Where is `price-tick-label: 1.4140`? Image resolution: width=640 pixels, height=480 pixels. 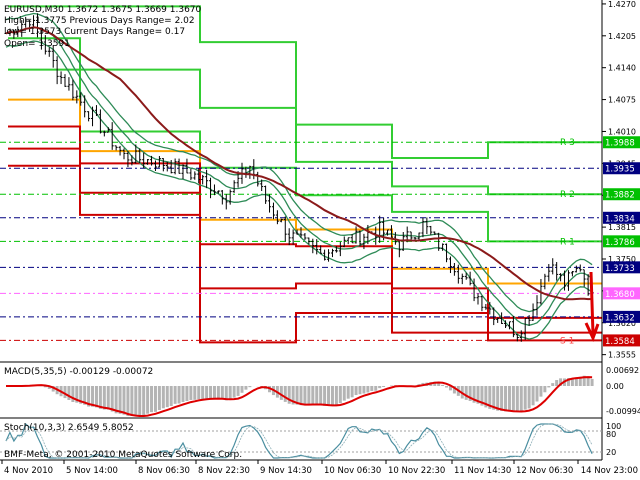
price-tick-label: 1.4140 is located at coordinates (622, 68).